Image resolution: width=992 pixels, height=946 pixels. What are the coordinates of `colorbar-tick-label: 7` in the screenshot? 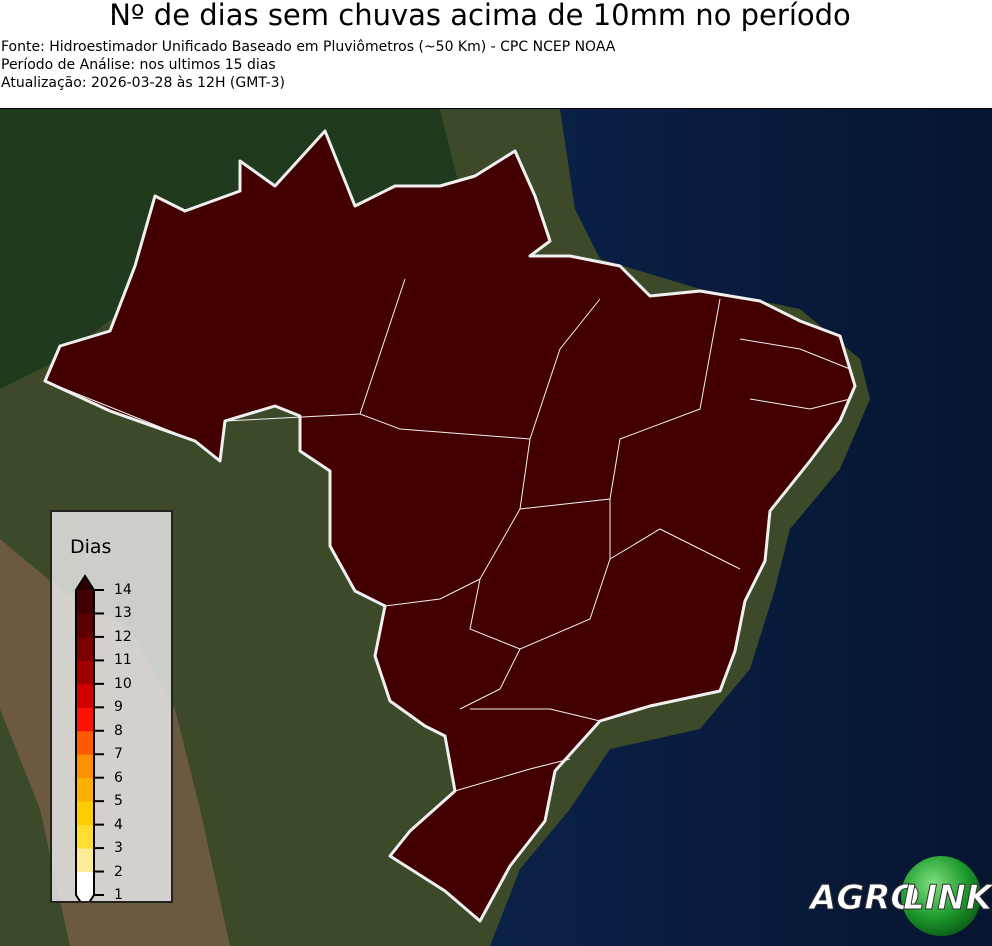 It's located at (118, 754).